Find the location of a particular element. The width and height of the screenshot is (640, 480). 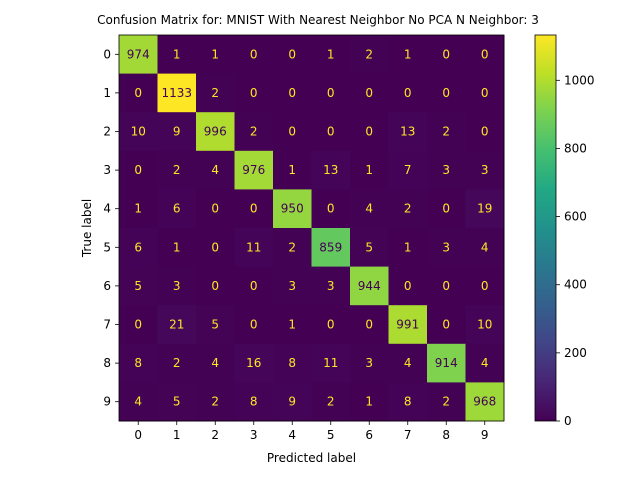

cell-value-label: 950 is located at coordinates (292, 209).